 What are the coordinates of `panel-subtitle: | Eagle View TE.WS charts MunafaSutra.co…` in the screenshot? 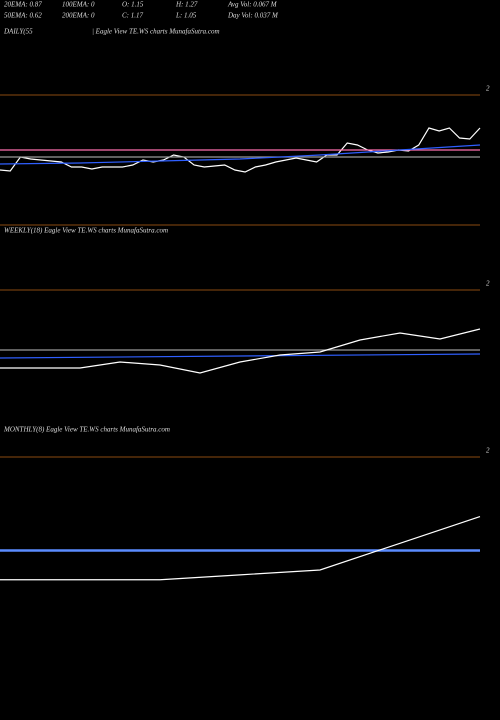 It's located at (156, 32).